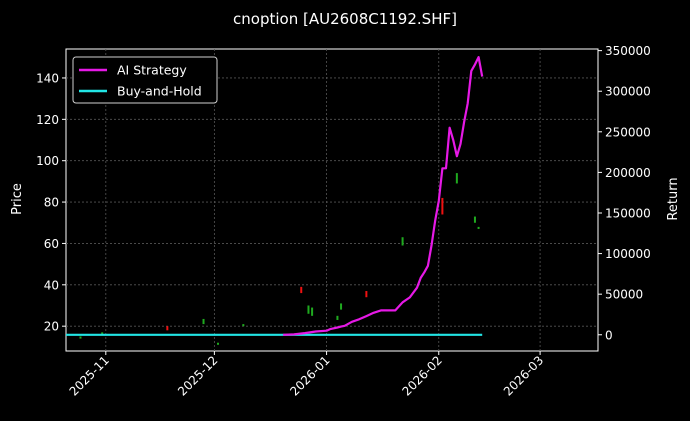  I want to click on y-right-tick-label: 0, so click(609, 335).